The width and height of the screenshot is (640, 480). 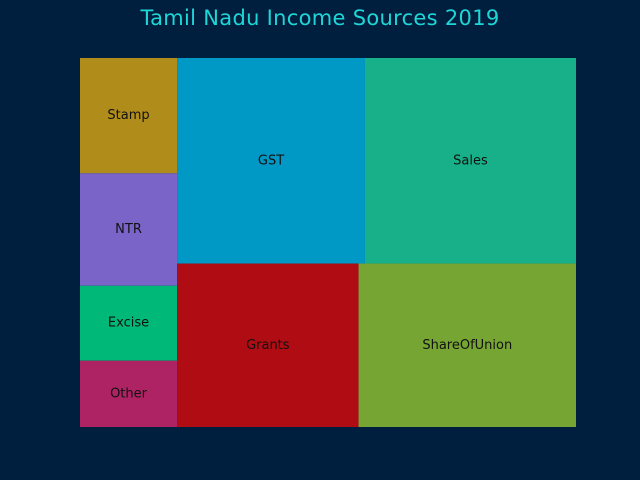 I want to click on treemap-cell-stamp: Stamp, so click(x=129, y=116).